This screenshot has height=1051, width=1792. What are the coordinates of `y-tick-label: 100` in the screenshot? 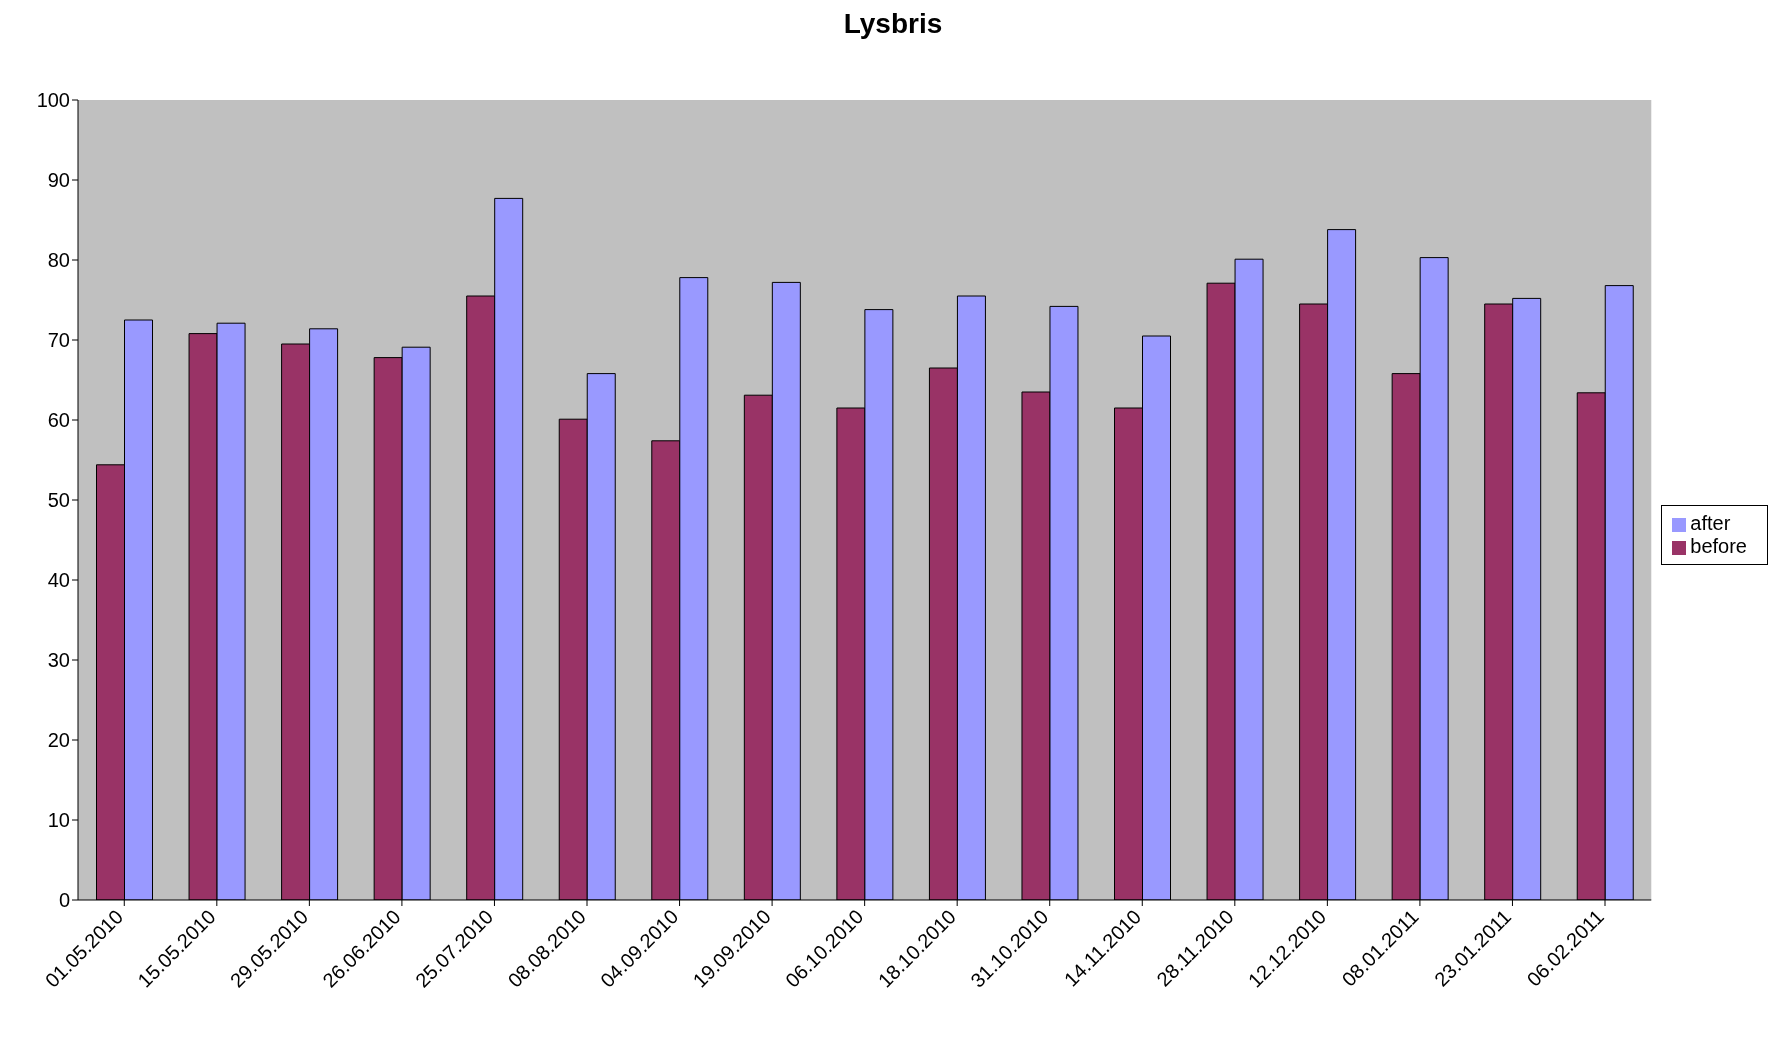 It's located at (53, 100).